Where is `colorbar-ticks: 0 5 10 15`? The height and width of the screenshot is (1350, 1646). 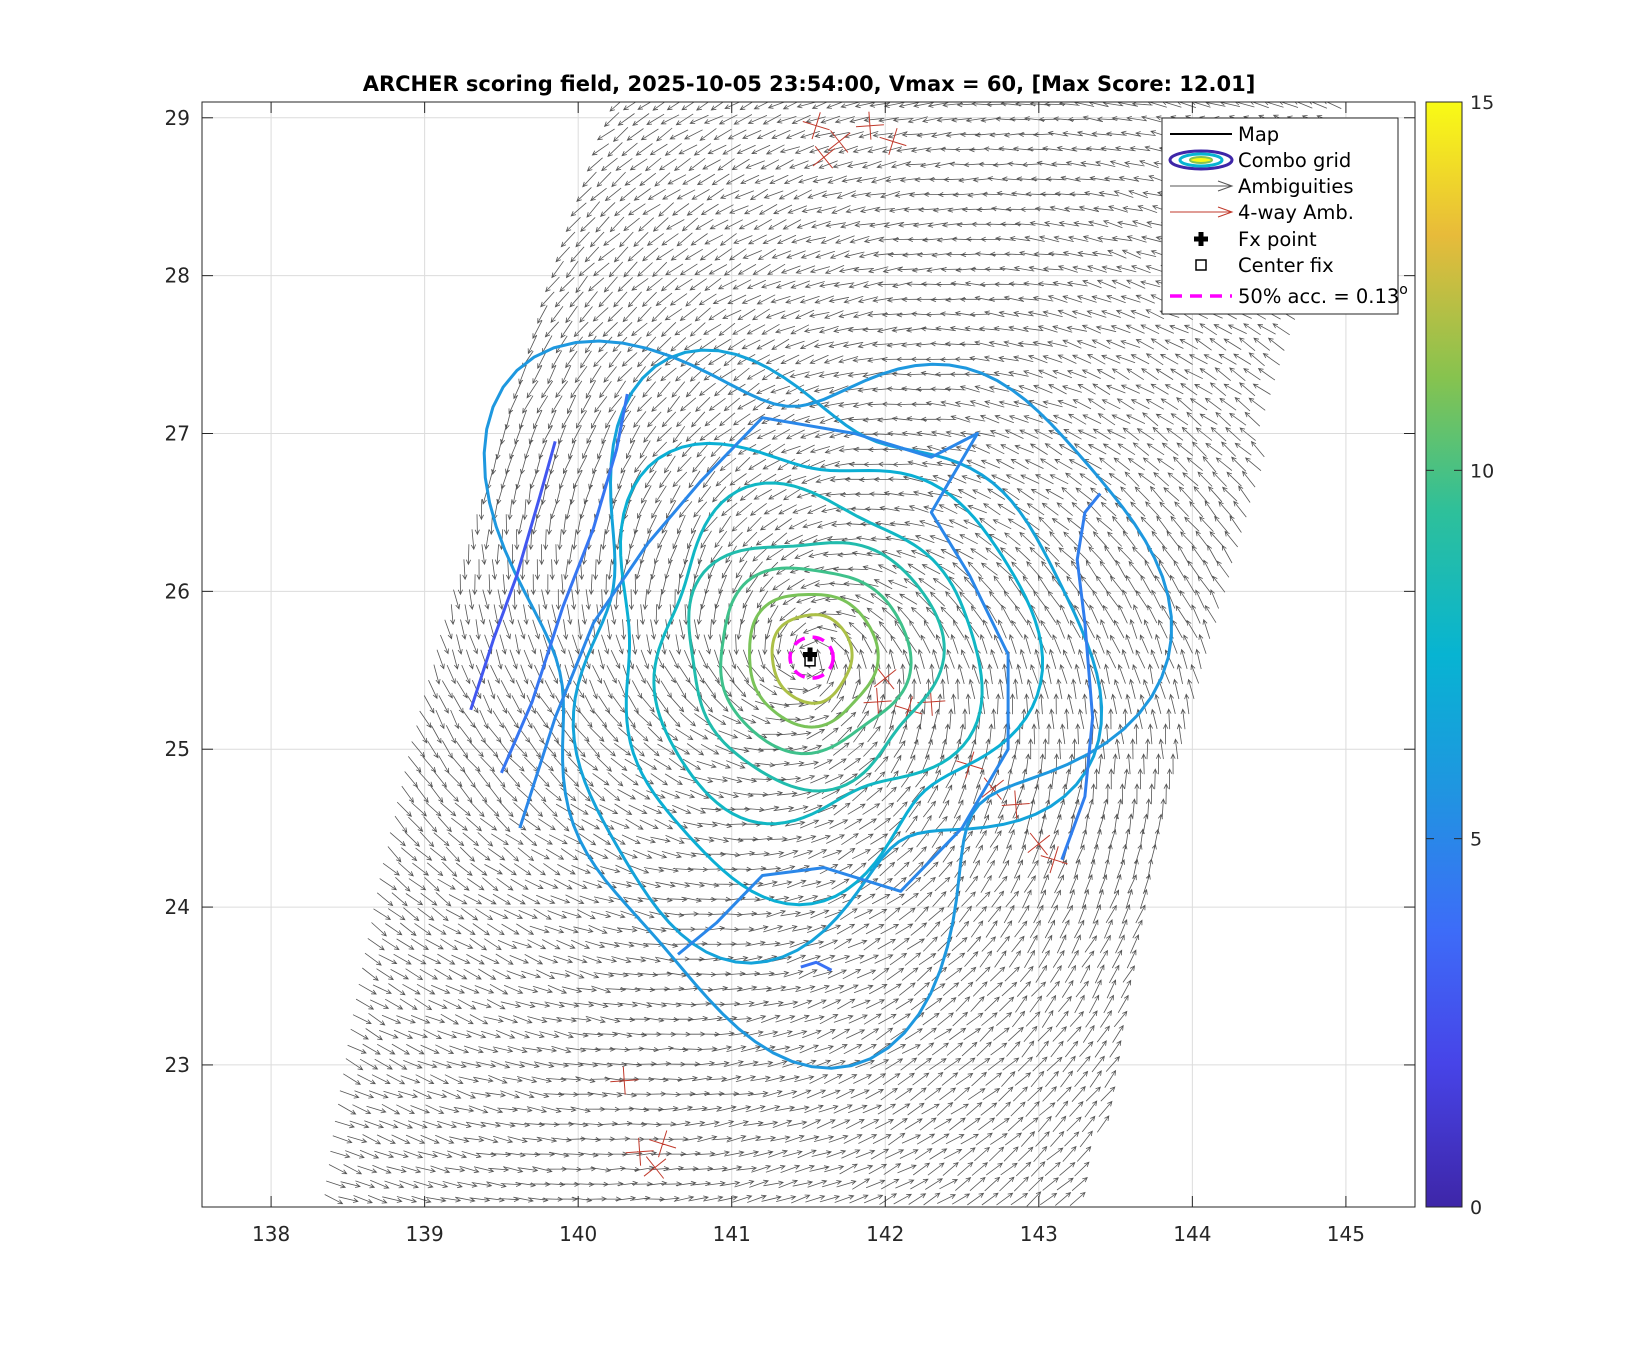 colorbar-ticks: 0 5 10 15 is located at coordinates (1460, 655).